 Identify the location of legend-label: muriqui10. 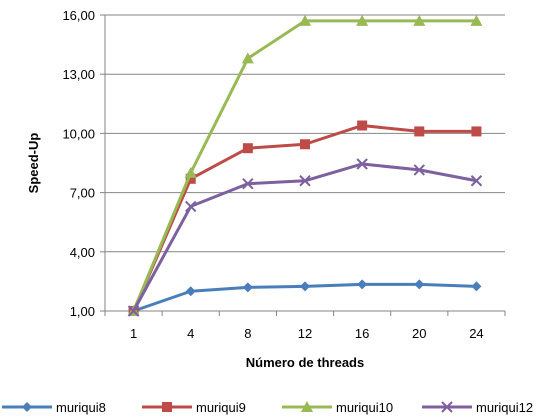
(364, 407).